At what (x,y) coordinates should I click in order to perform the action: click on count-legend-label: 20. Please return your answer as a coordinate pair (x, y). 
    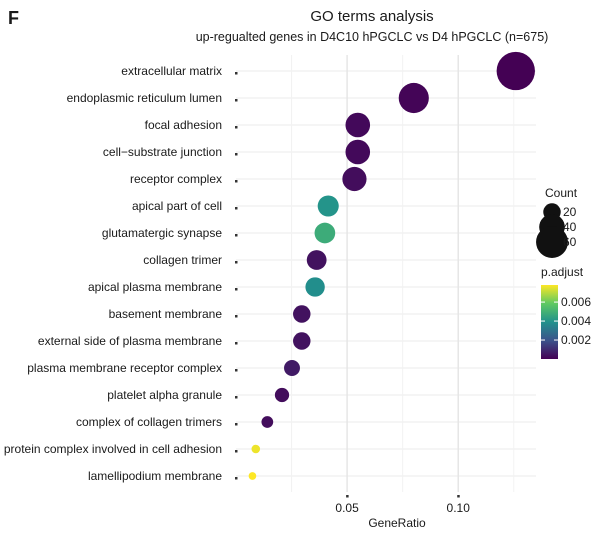
    Looking at the image, I should click on (570, 212).